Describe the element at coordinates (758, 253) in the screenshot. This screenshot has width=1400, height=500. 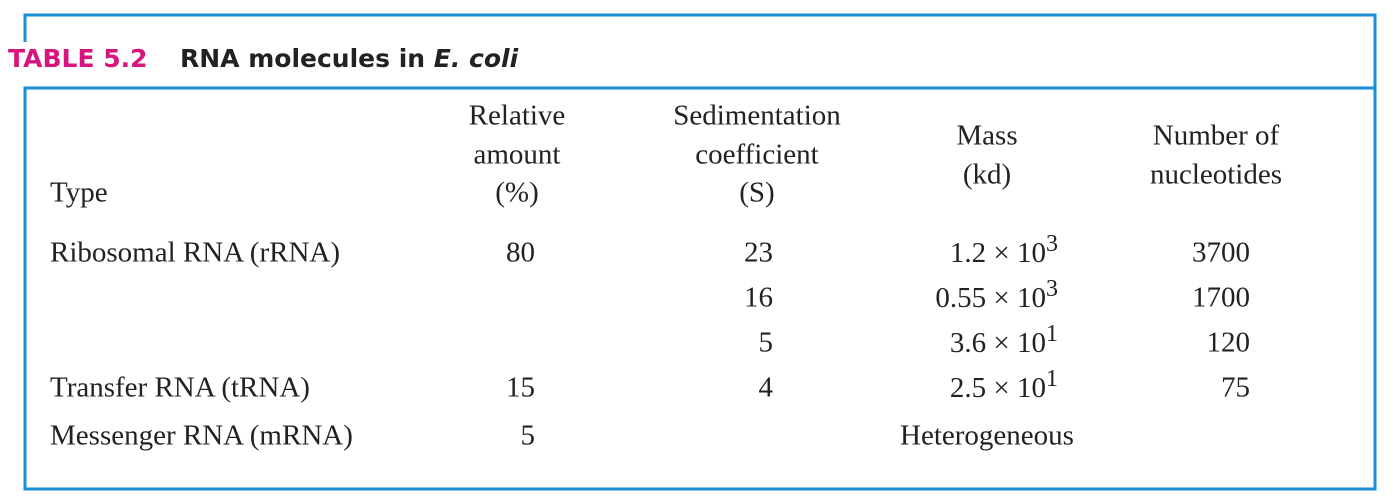
I see `cell: 23` at that location.